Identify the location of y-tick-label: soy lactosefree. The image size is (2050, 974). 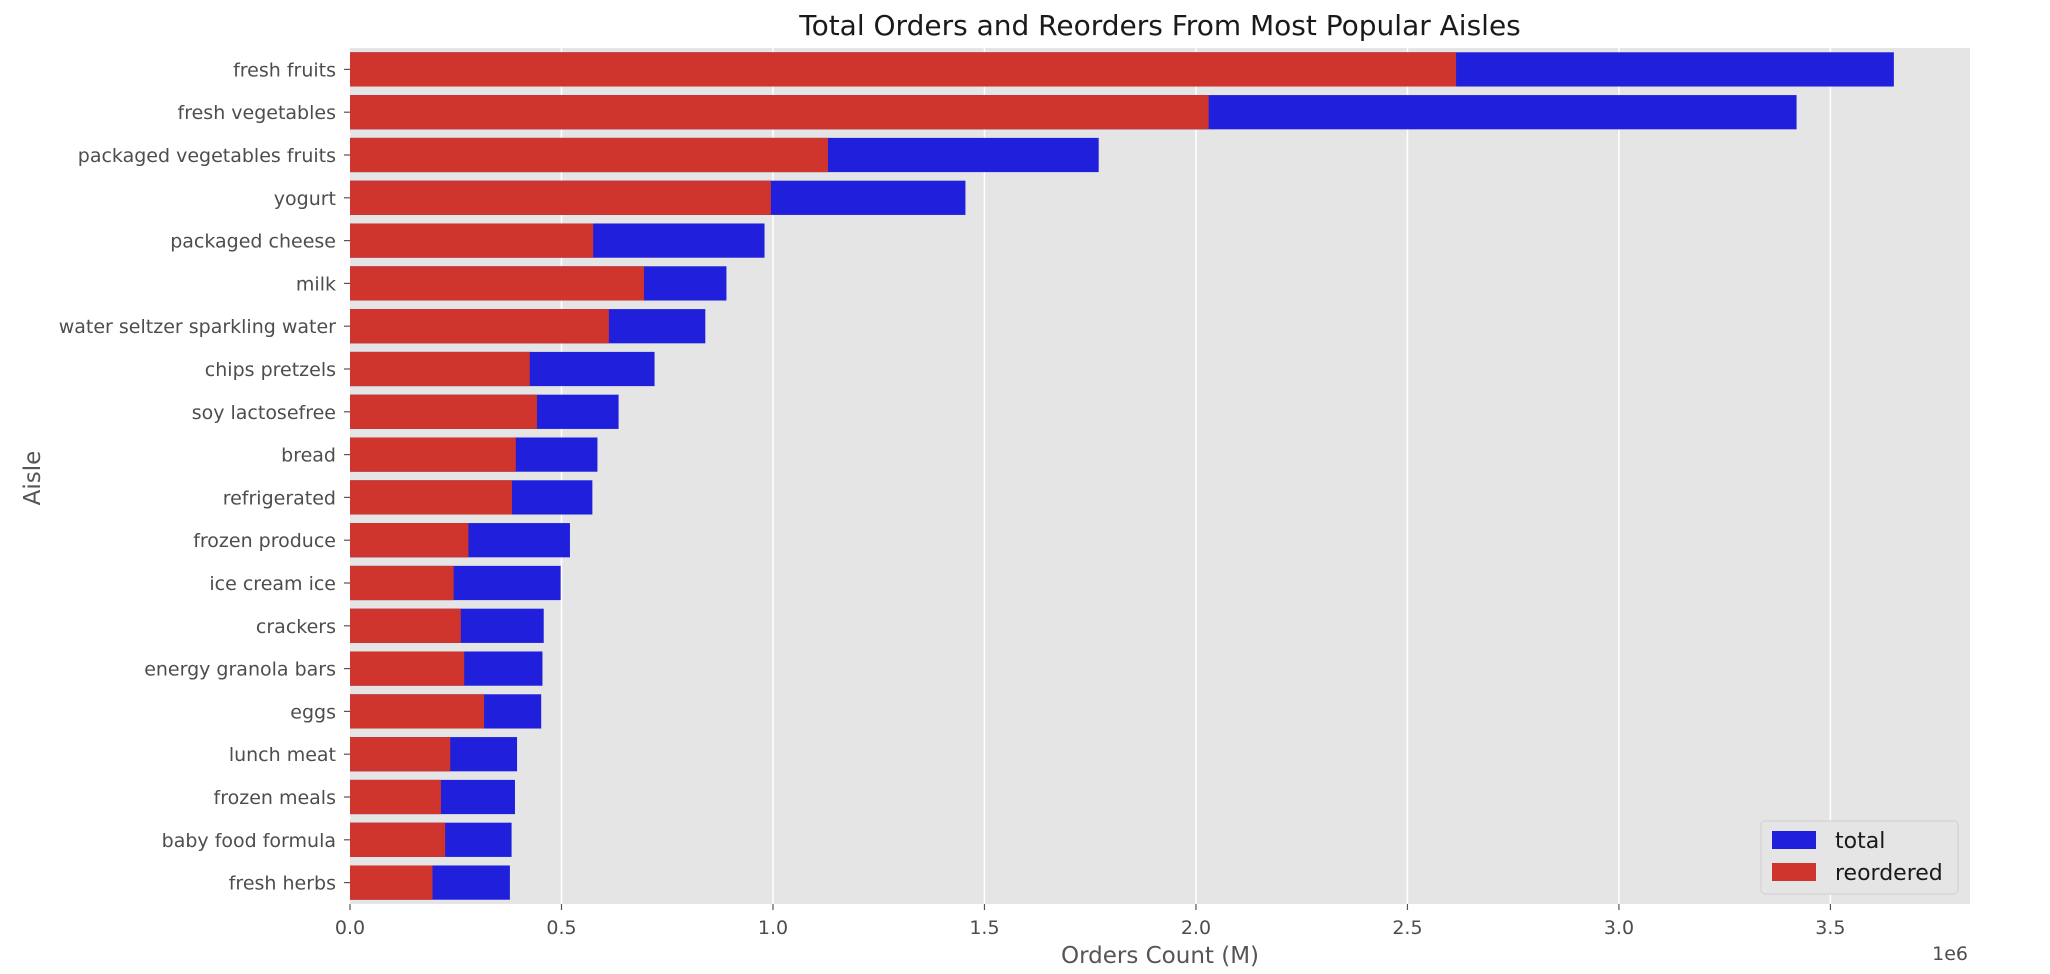
(264, 413).